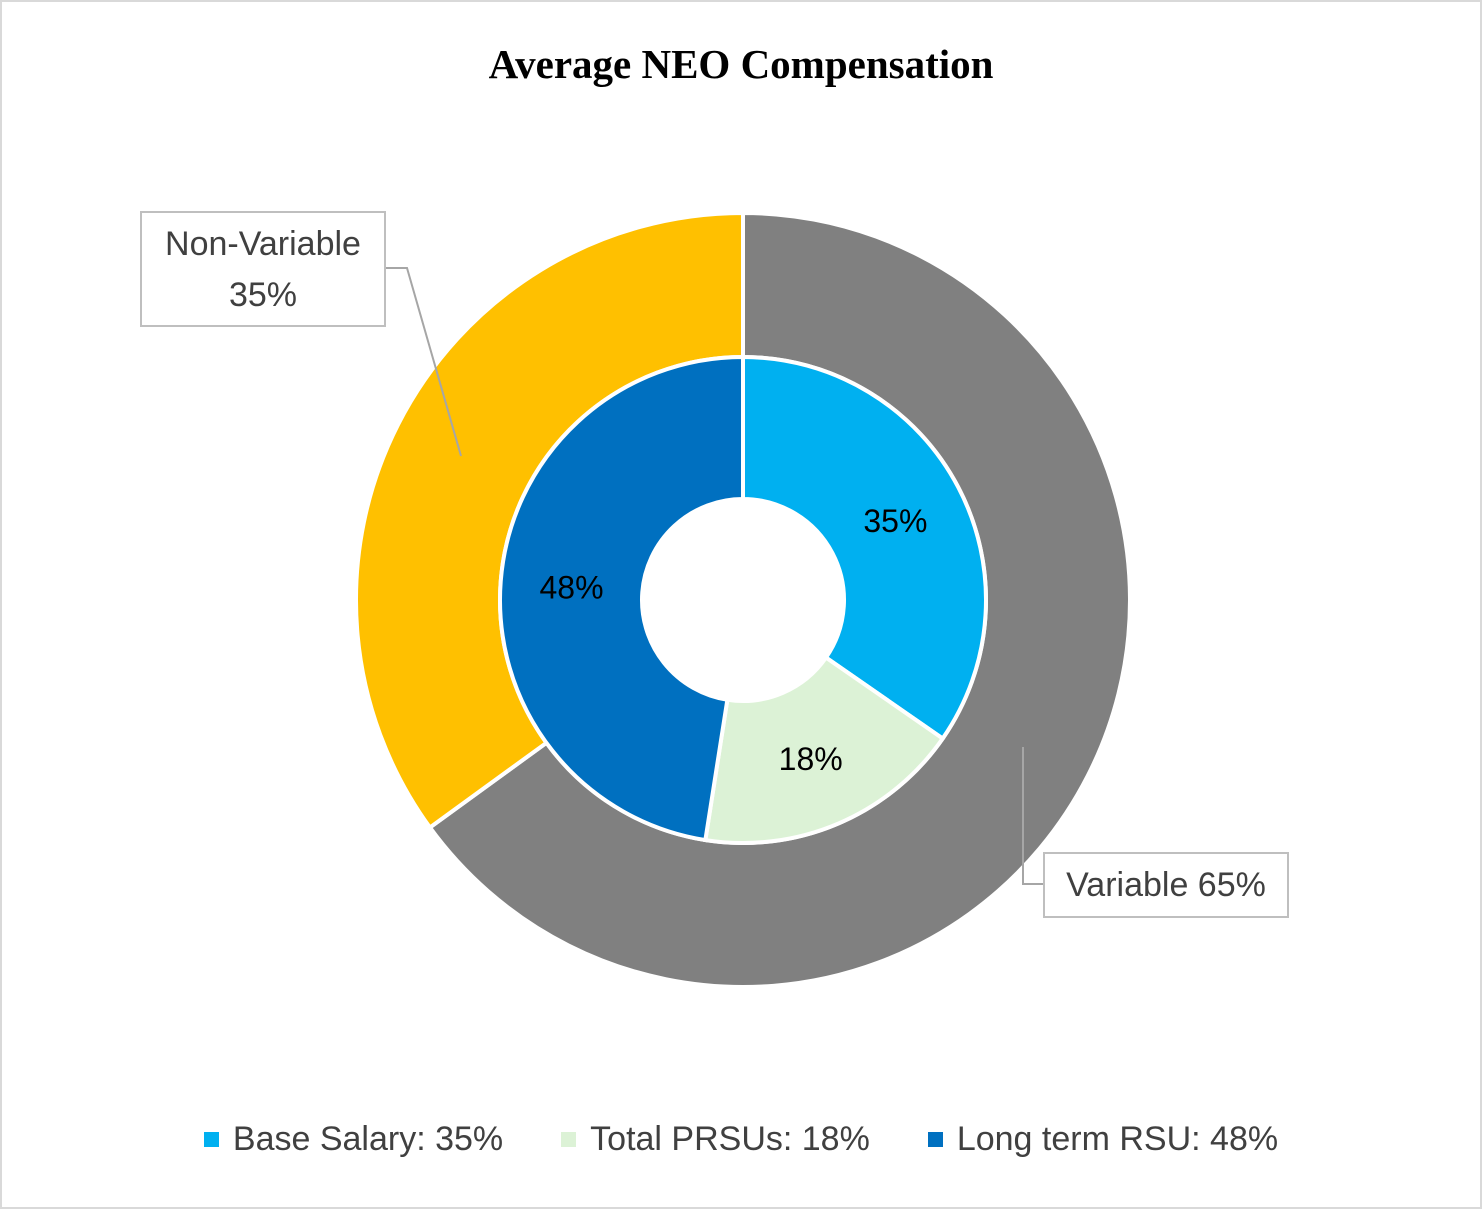 The width and height of the screenshot is (1482, 1209). I want to click on legend-swatch-long-term-rsu, so click(935, 1139).